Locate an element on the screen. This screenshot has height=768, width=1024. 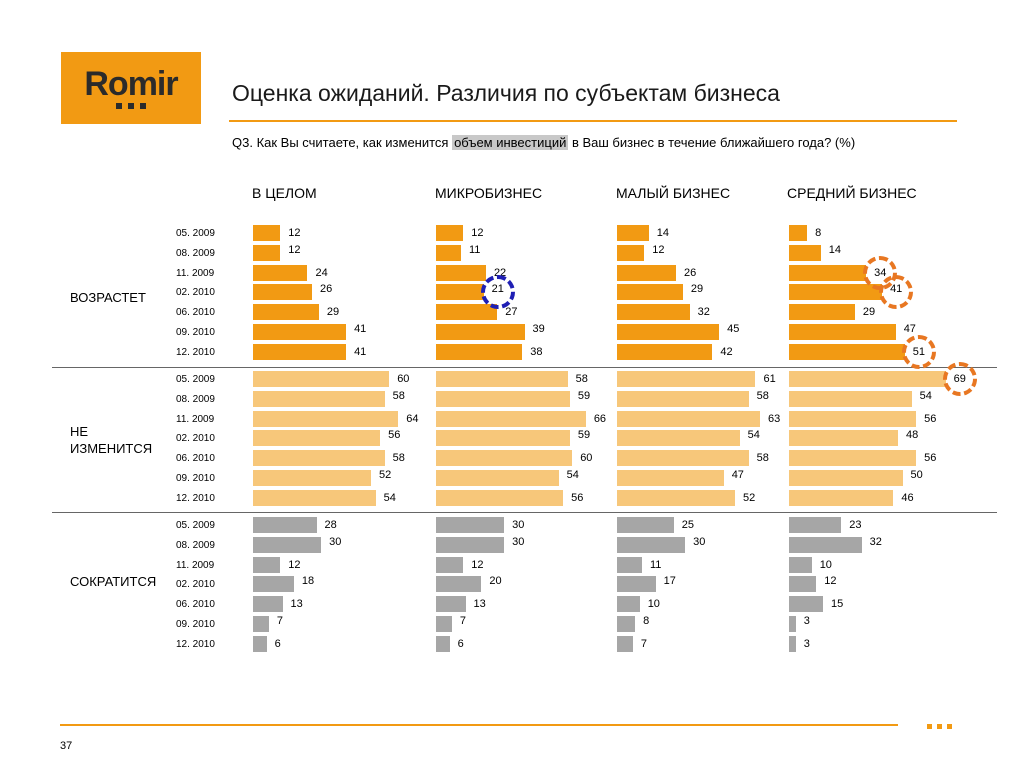
highlight-circle is located at coordinates (497, 292).